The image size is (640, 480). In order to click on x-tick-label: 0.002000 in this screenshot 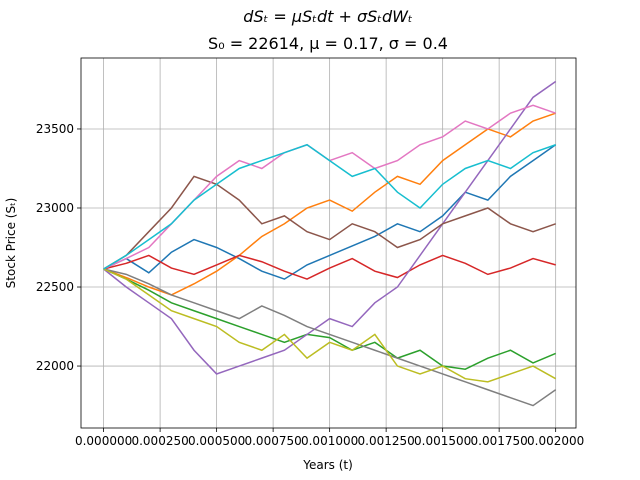, I will do `click(555, 441)`.